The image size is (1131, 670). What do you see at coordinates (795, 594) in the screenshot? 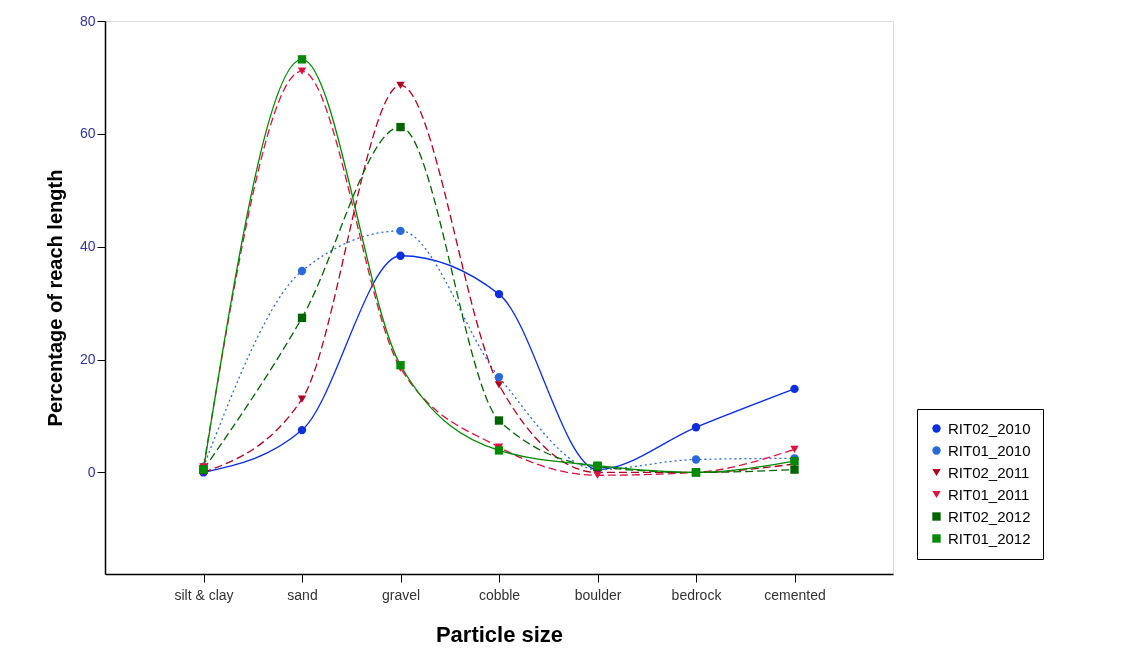
I see `x-tick-label: cemented` at bounding box center [795, 594].